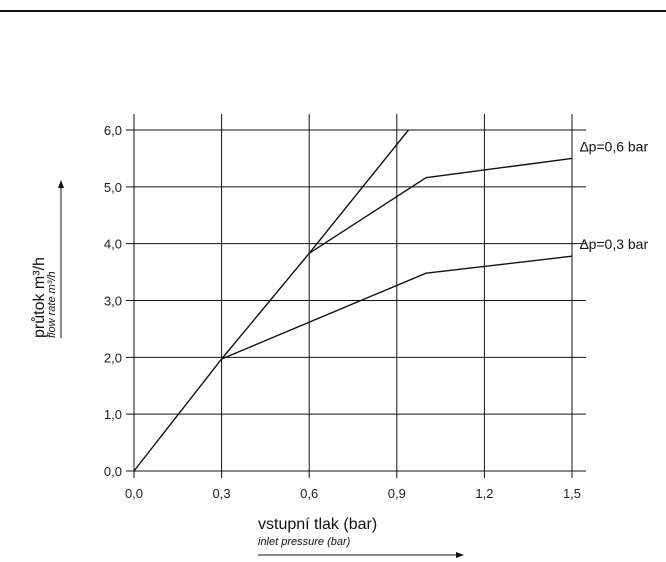 This screenshot has height=562, width=666. I want to click on y-axis-label-secondary: flow rate m³/h, so click(52, 304).